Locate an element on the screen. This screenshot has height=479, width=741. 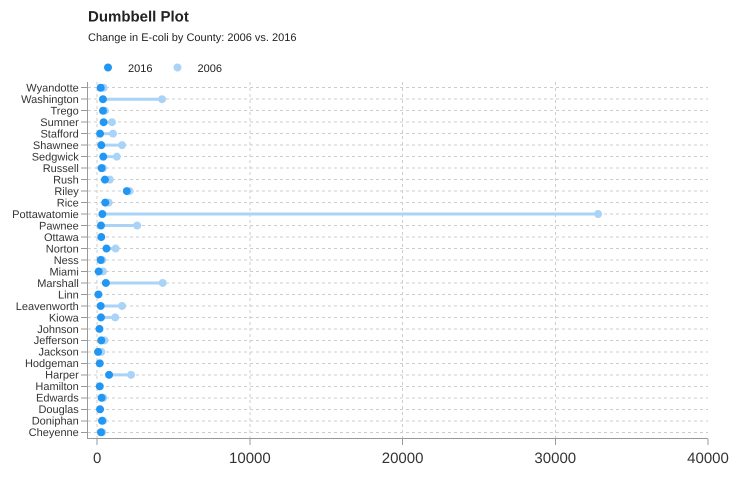
y-tick-label: Pottawatomie is located at coordinates (45, 214).